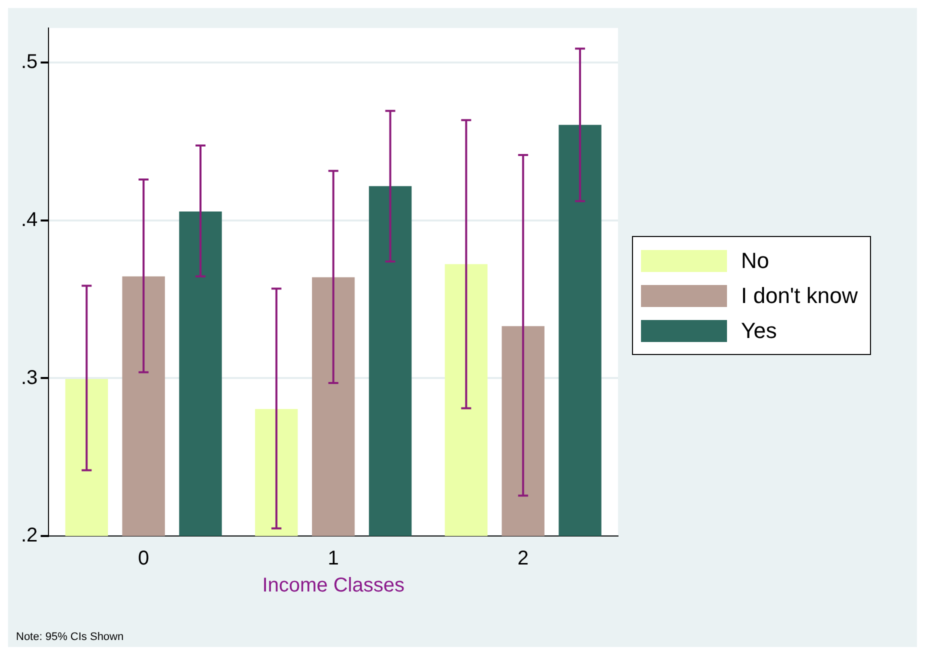  Describe the element at coordinates (755, 261) in the screenshot. I see `legend-label: No` at that location.